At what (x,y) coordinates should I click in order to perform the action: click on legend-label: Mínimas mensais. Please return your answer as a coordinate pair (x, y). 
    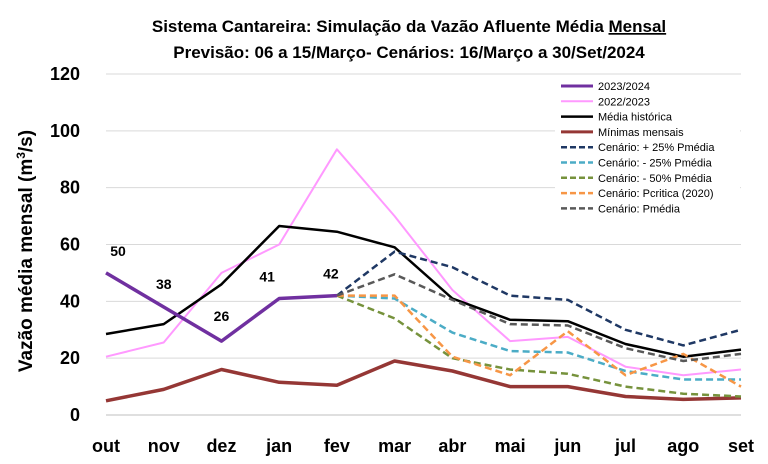
    Looking at the image, I should click on (641, 133).